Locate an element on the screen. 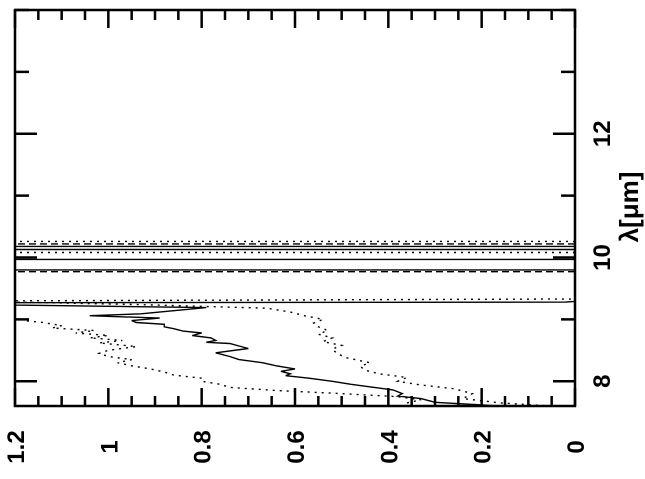  y-tick-label: 0.4 is located at coordinates (389, 447).